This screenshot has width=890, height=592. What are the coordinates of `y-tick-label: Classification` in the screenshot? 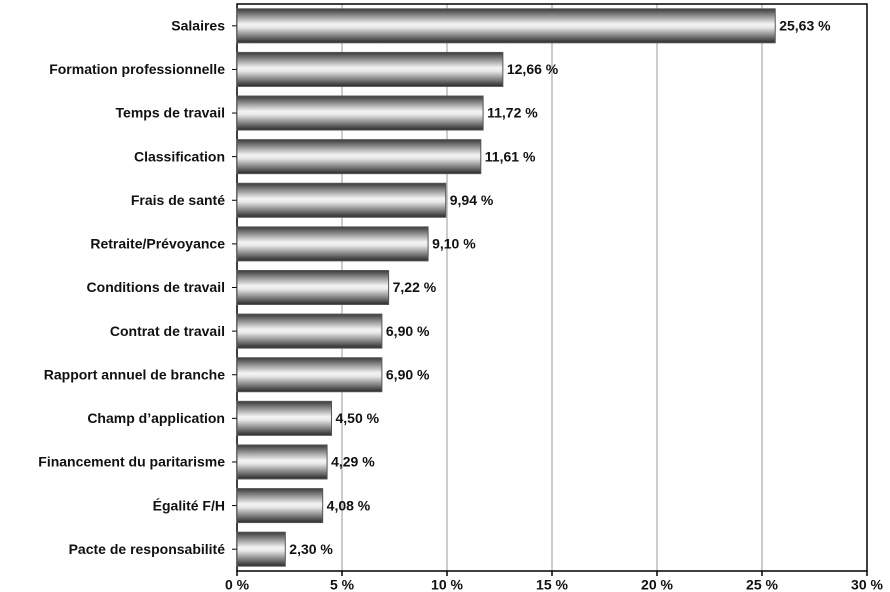 It's located at (179, 156).